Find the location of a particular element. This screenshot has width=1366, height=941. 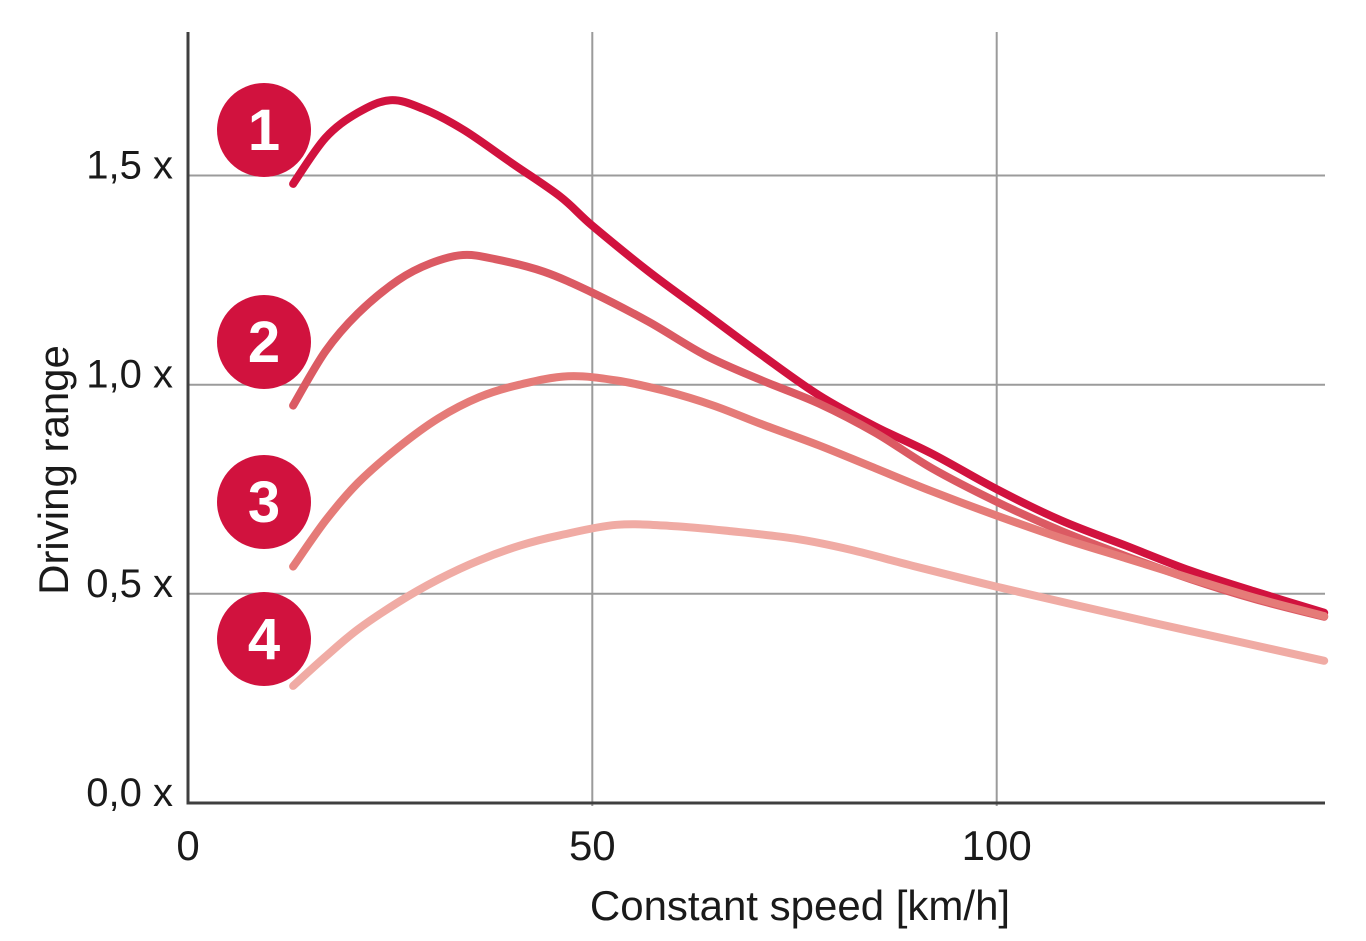

series-2-badge-circle is located at coordinates (264, 342).